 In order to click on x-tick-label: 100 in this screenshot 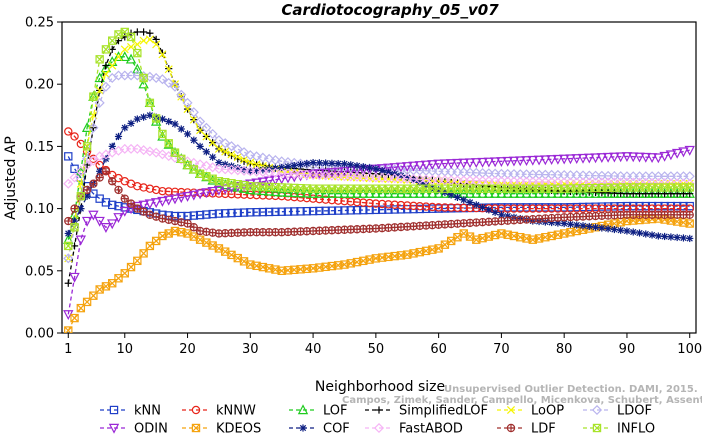, I will do `click(689, 349)`.